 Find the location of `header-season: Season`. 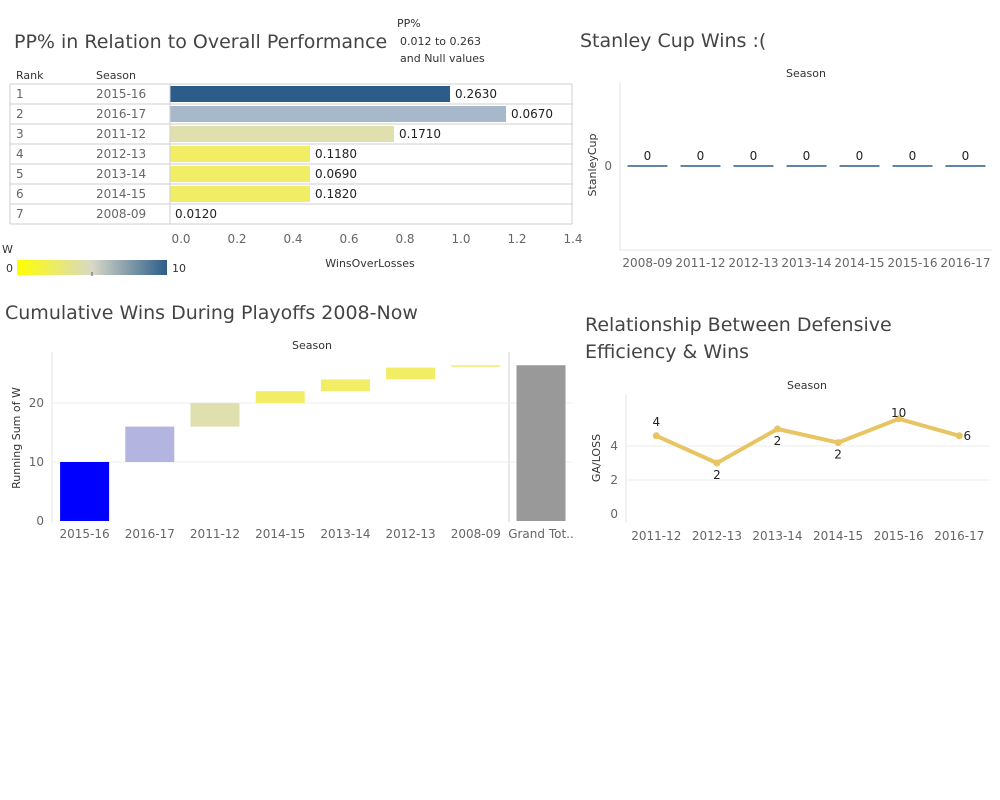

header-season: Season is located at coordinates (116, 75).